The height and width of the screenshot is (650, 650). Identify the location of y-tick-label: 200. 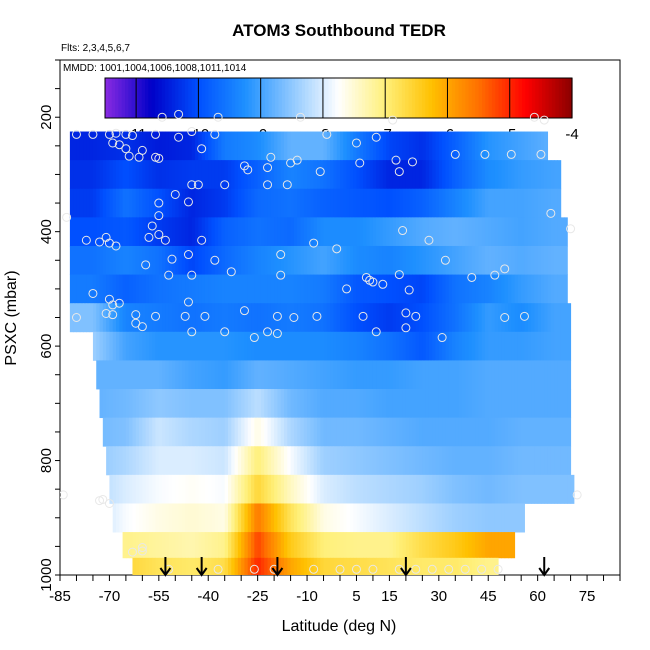
(46, 117).